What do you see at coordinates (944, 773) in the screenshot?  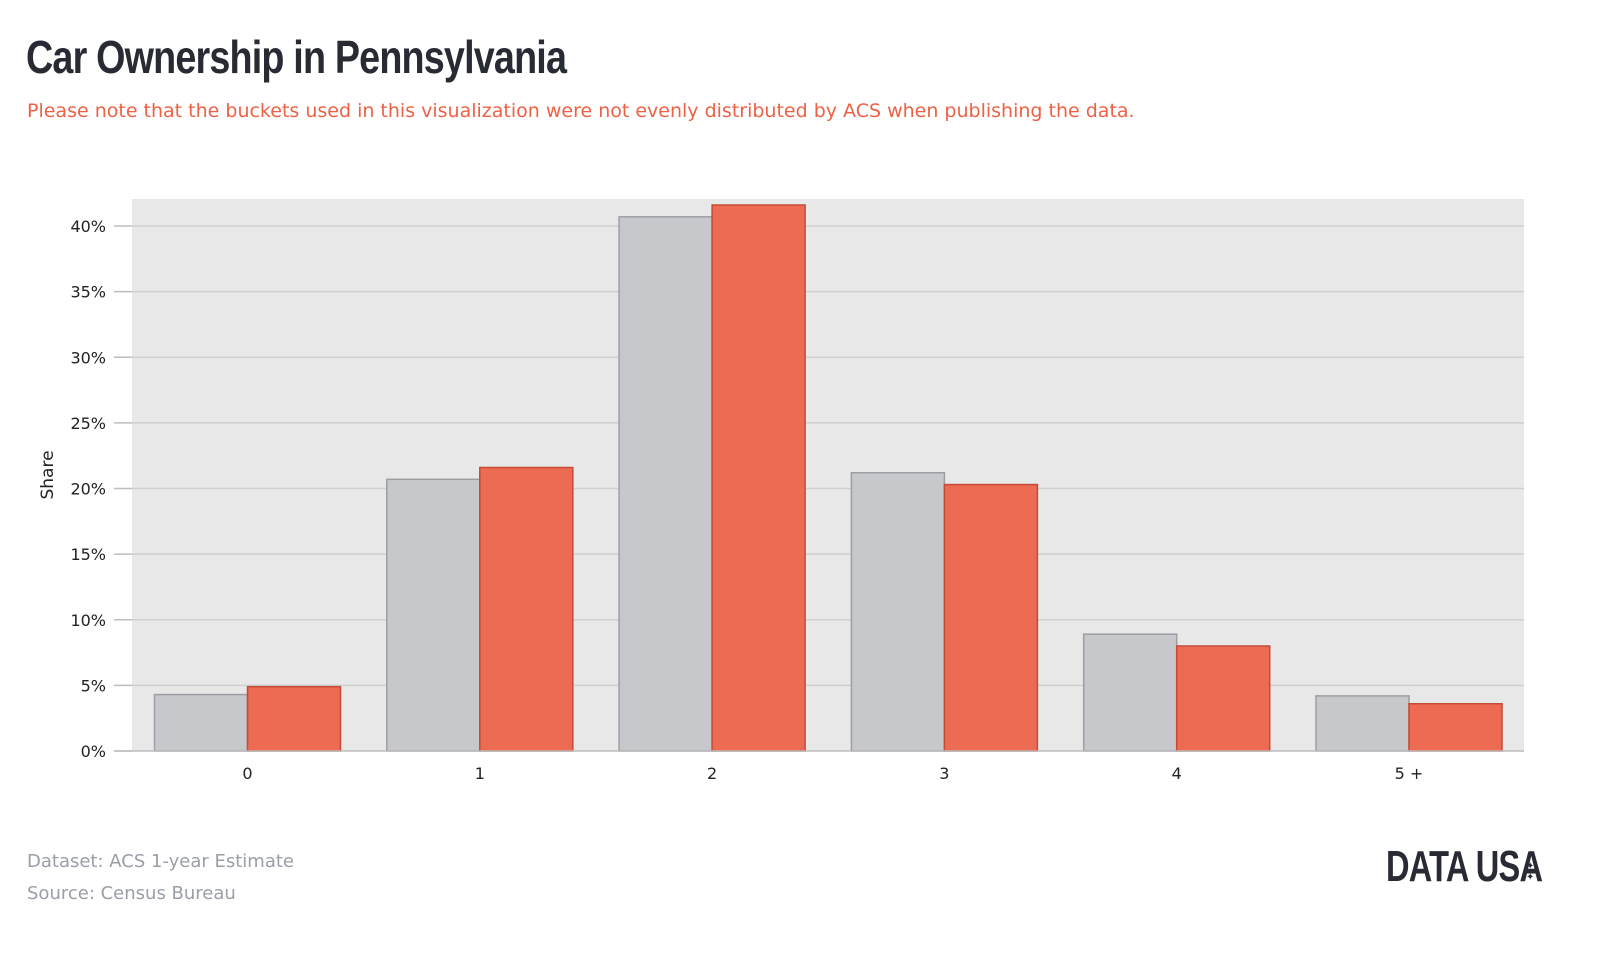 I see `x-tick-label: 3` at bounding box center [944, 773].